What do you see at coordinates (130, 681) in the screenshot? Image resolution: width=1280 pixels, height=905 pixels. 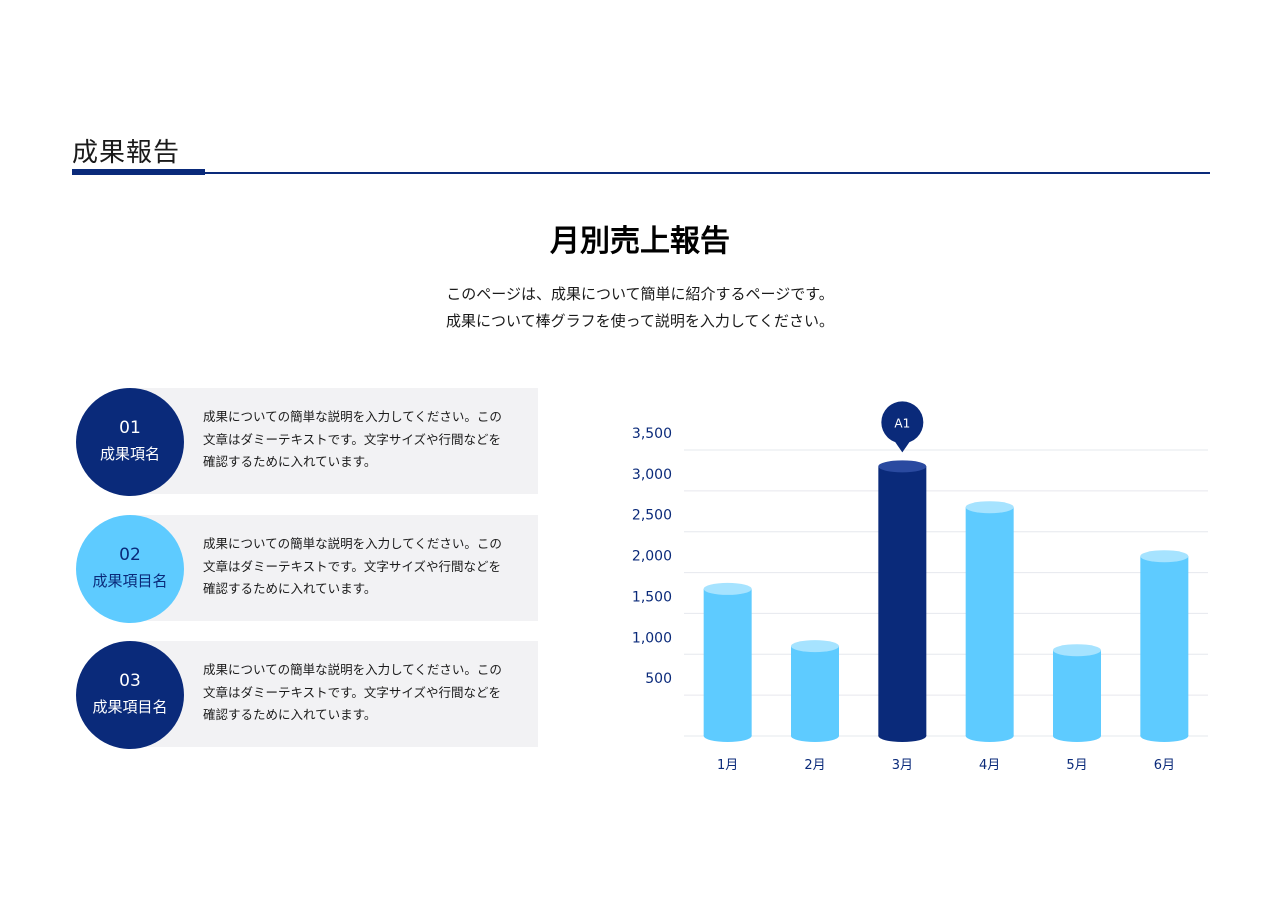 I see `result-item-number: 03` at bounding box center [130, 681].